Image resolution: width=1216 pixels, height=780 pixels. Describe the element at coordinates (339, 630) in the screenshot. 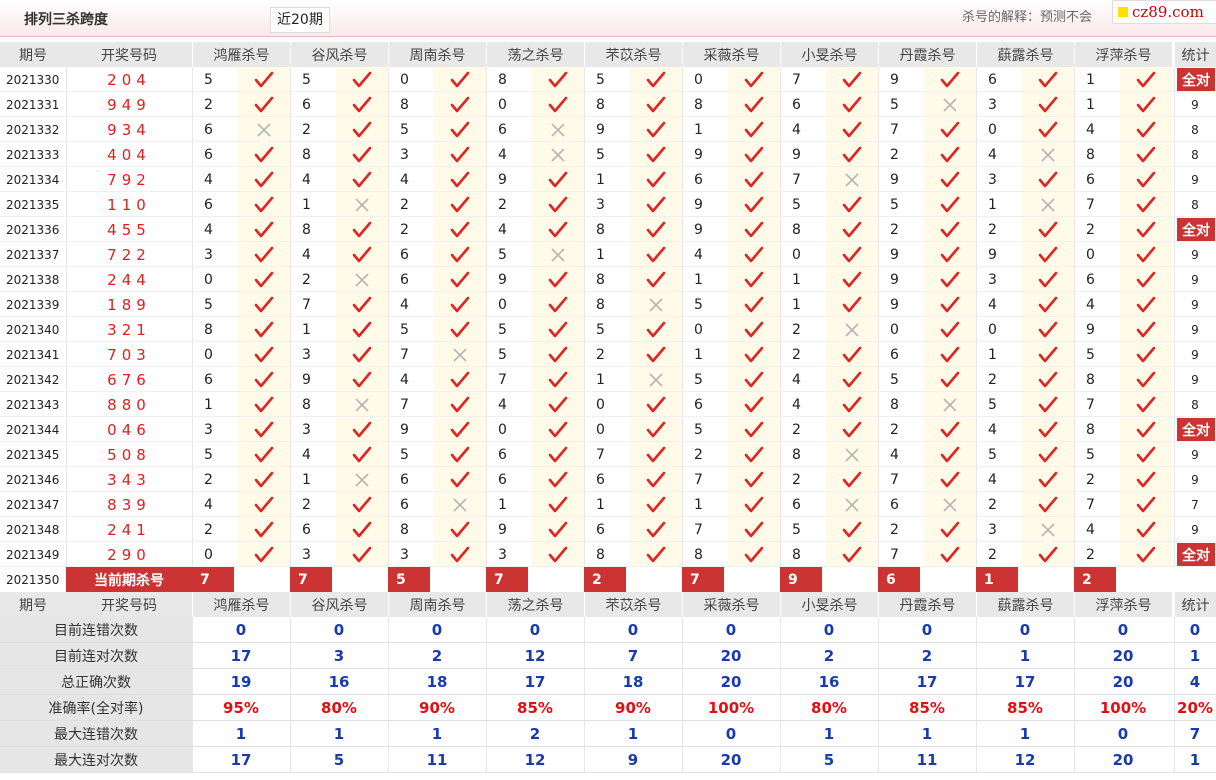

I see `summary-value: 0` at that location.